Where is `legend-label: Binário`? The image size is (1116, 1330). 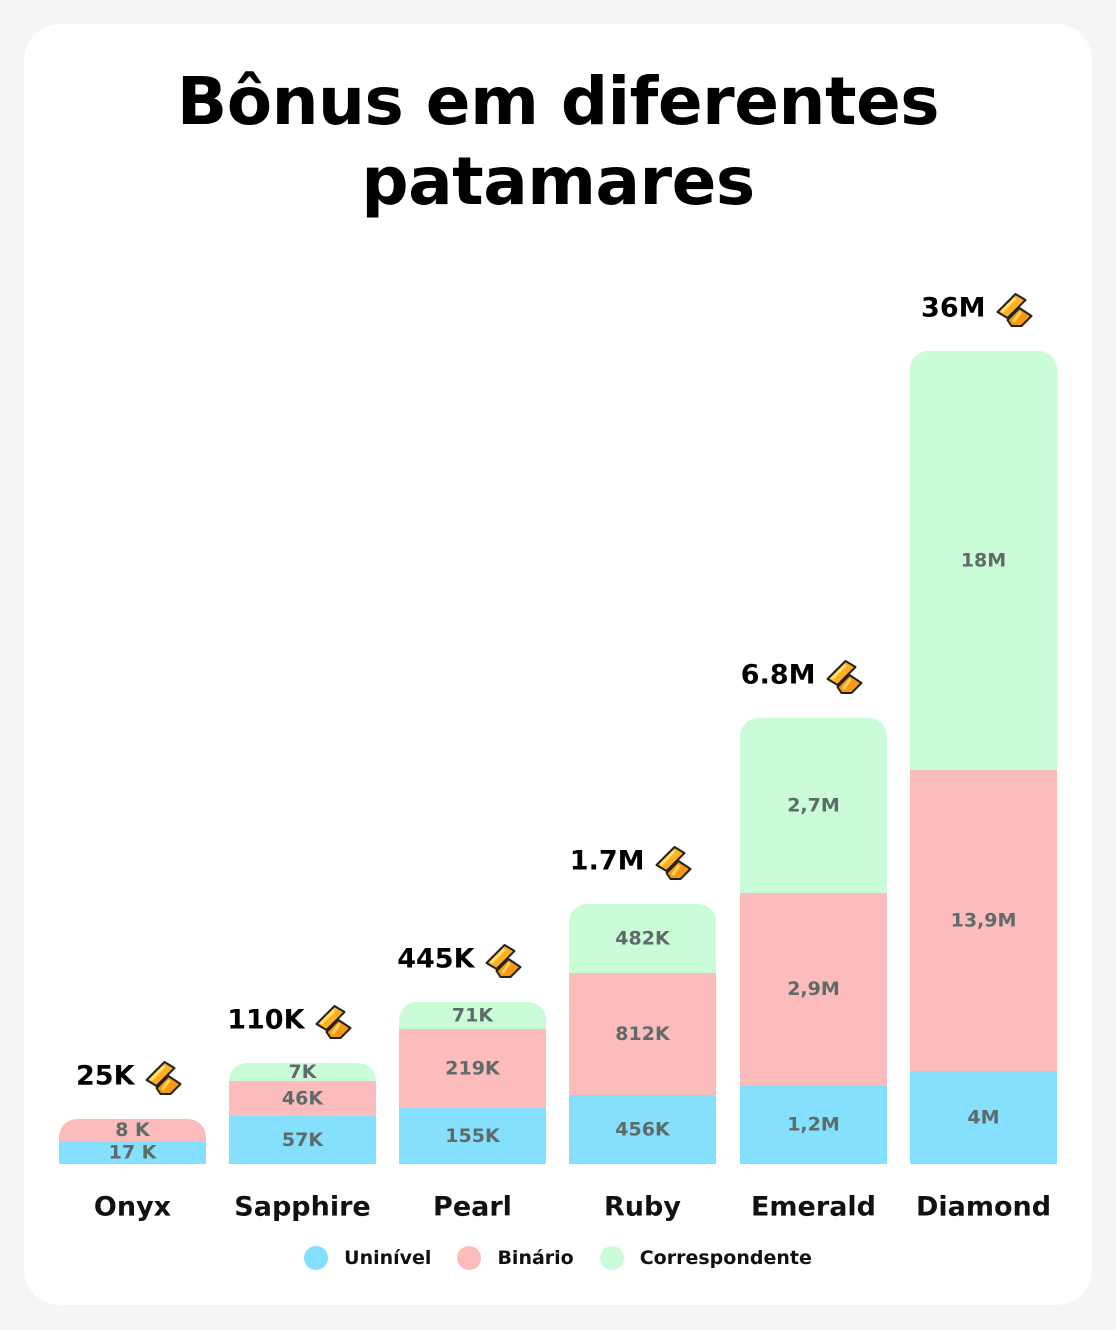
legend-label: Binário is located at coordinates (535, 1258).